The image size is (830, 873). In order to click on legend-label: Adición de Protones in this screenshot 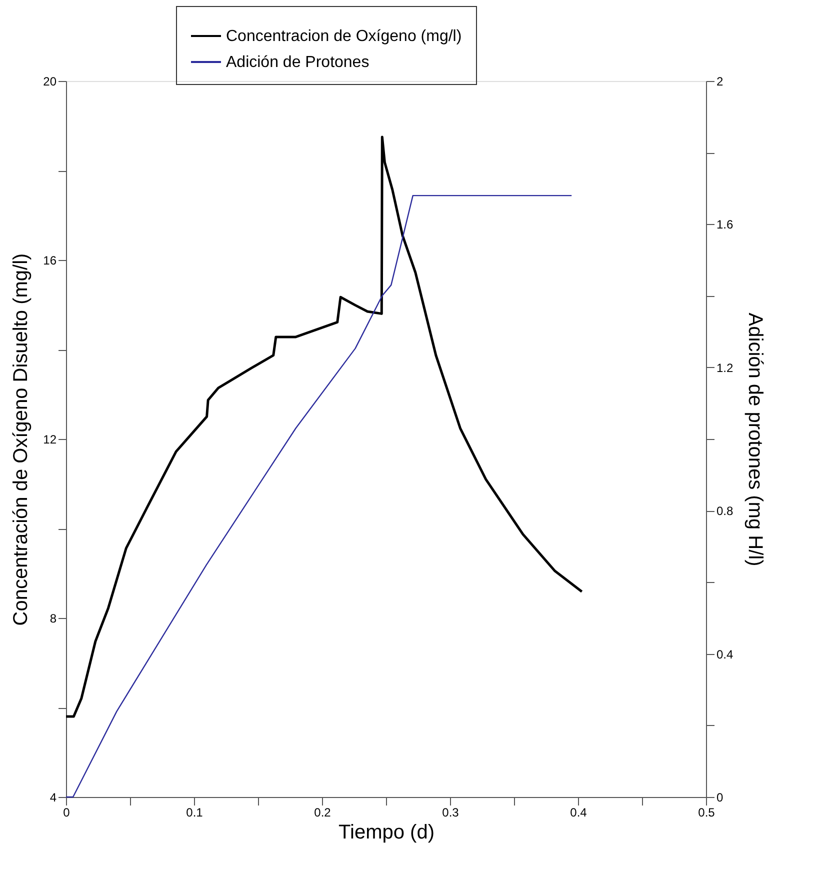, I will do `click(298, 62)`.